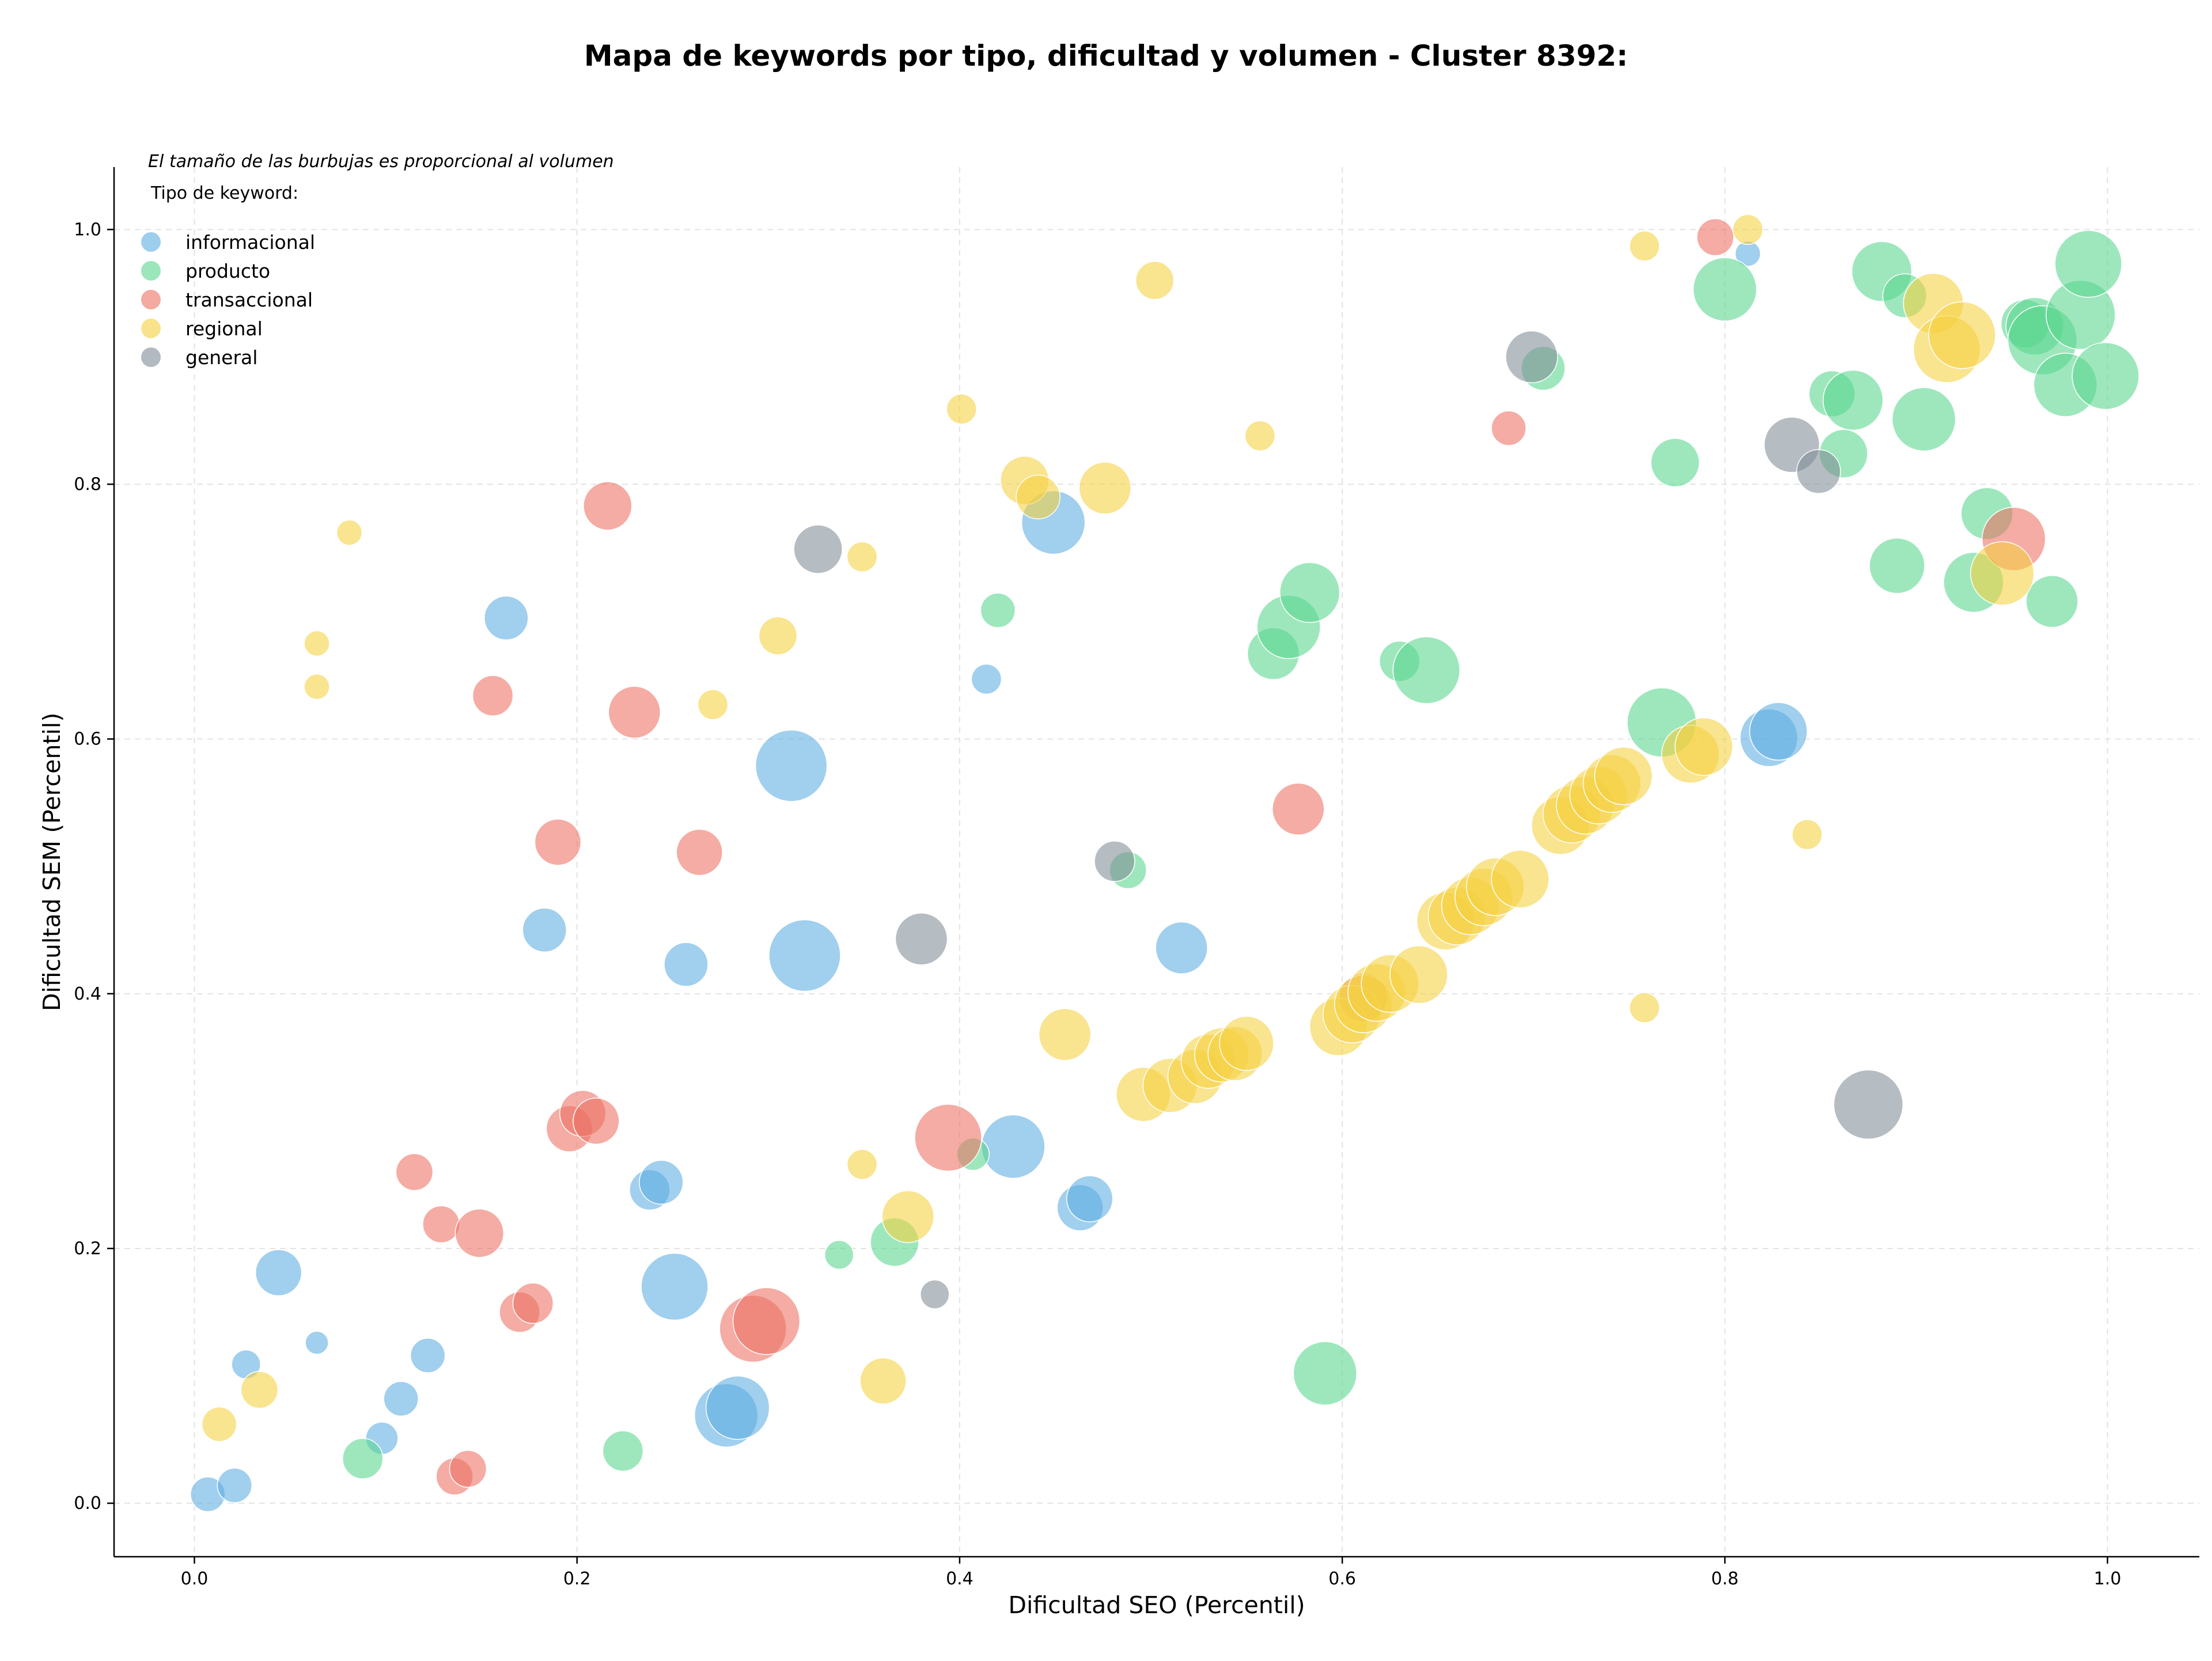  I want to click on x-tick-label: 1.0, so click(2108, 1579).